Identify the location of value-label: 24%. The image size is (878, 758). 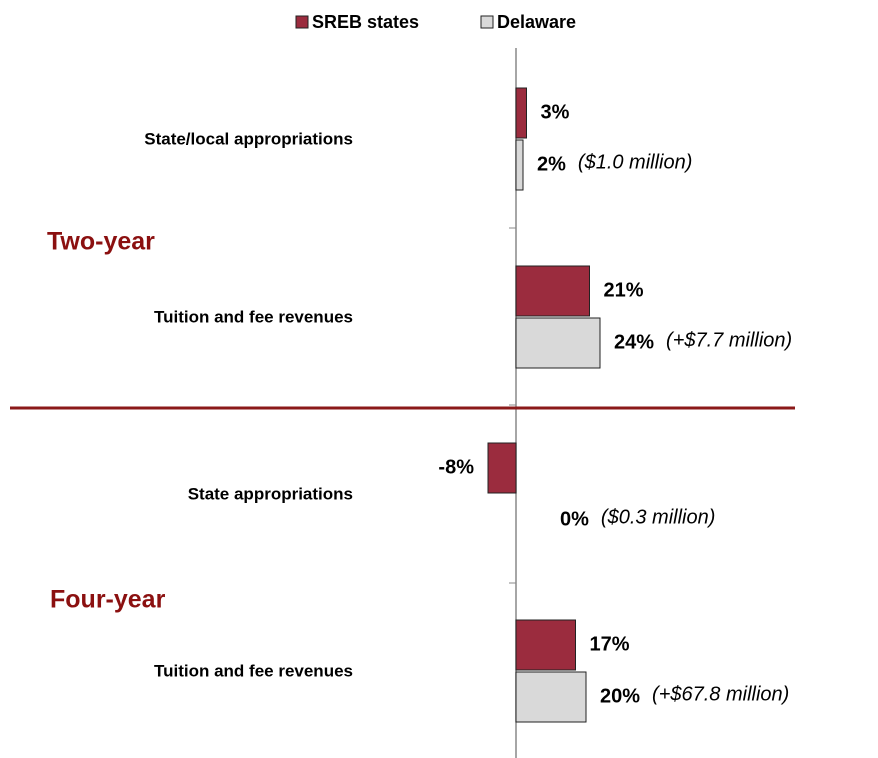
(634, 342).